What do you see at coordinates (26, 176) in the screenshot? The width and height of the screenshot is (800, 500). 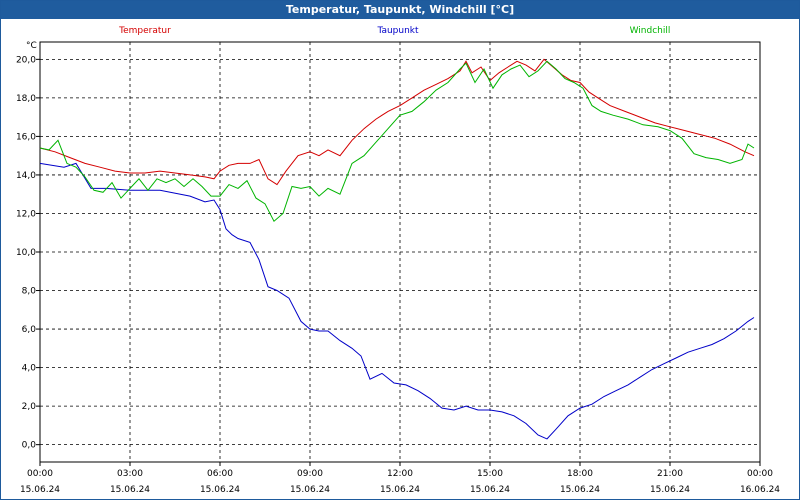 I see `y-tick-label: 14,0` at bounding box center [26, 176].